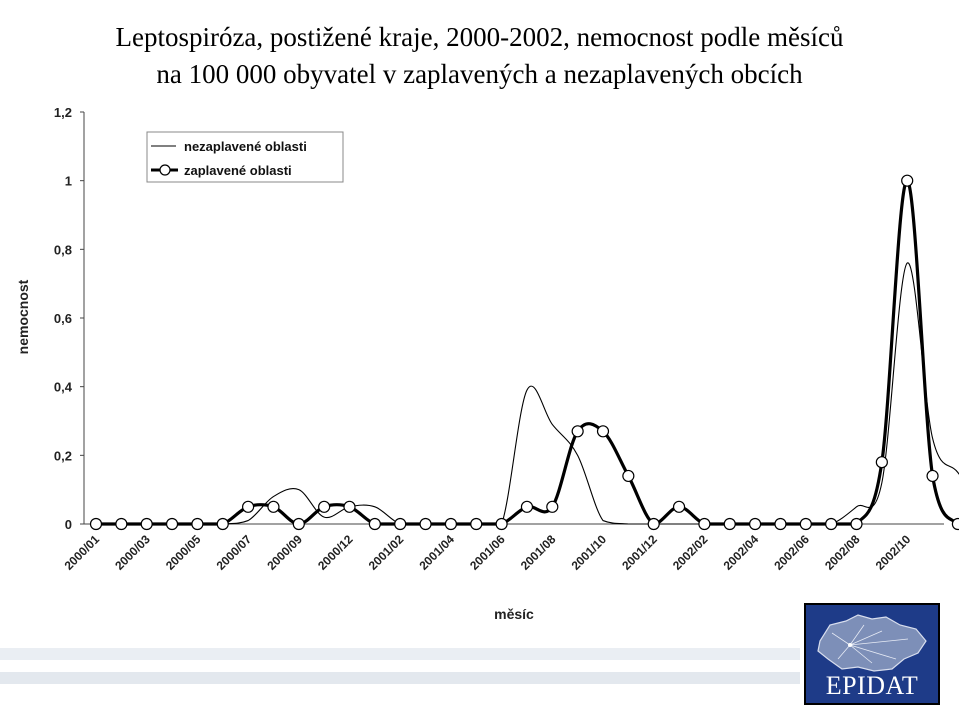 The height and width of the screenshot is (717, 959). I want to click on footer-band-bottom, so click(400, 678).